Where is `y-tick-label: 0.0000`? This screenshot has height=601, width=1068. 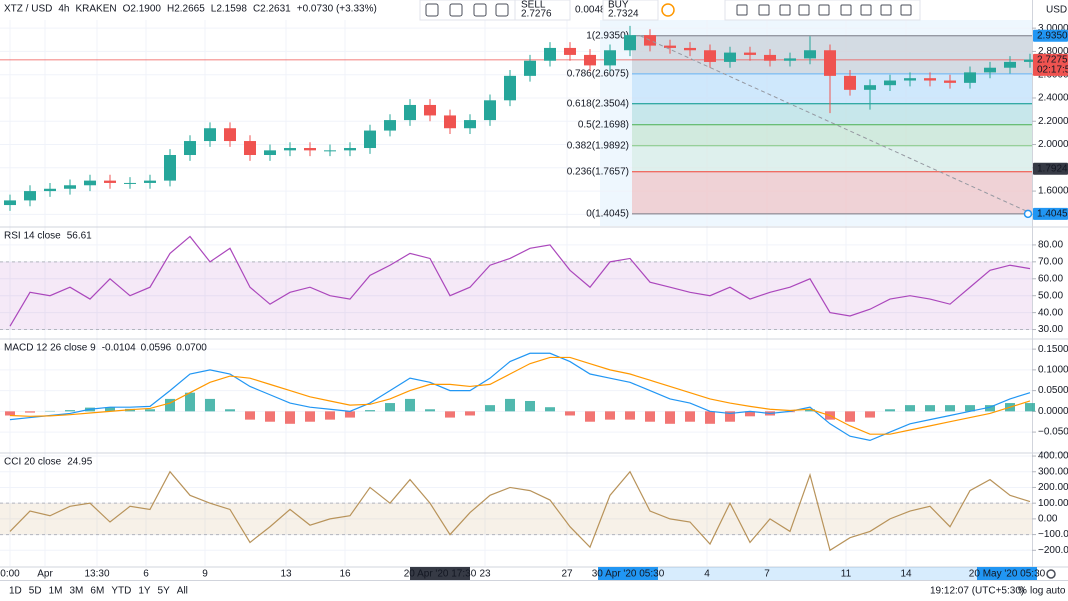
y-tick-label: 0.0000 is located at coordinates (1053, 411).